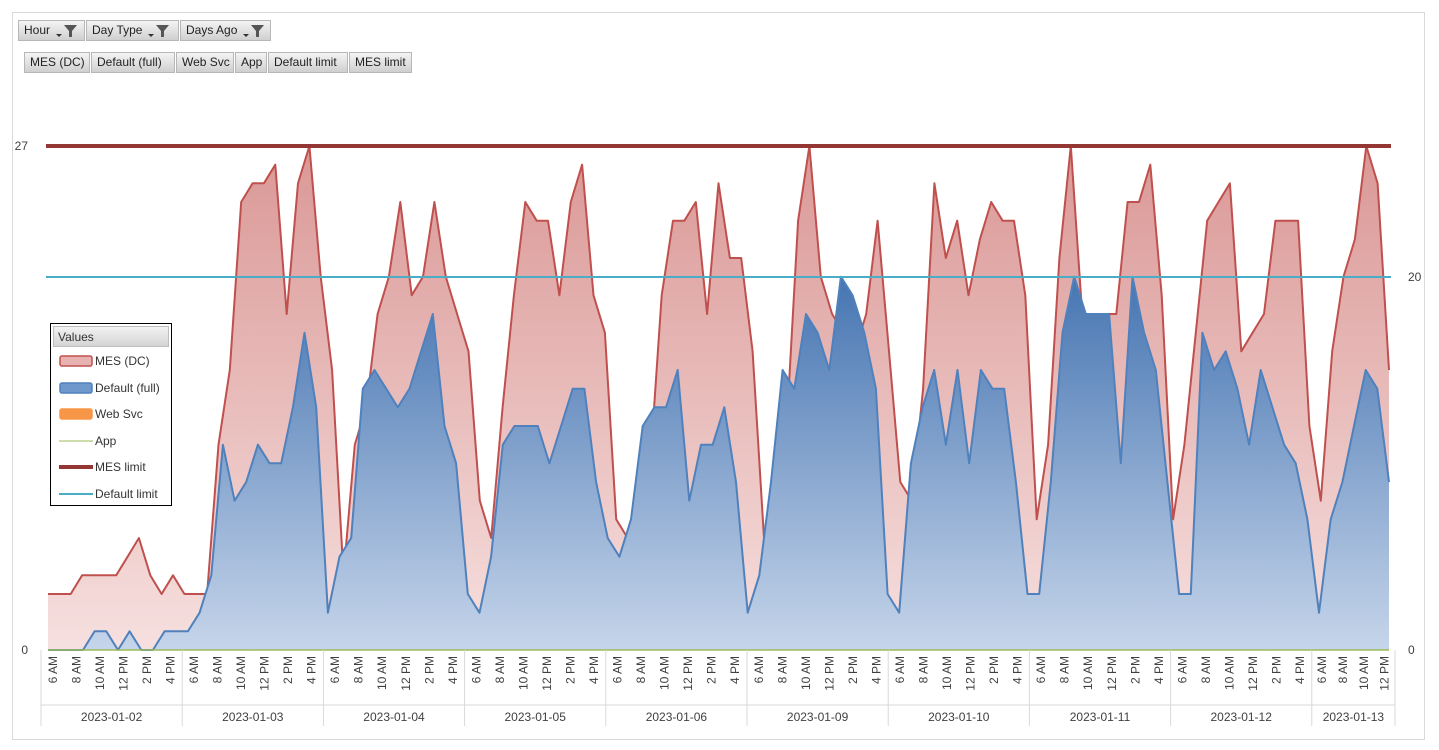 Image resolution: width=1439 pixels, height=750 pixels. I want to click on series-button-default-limit: Default limit, so click(308, 62).